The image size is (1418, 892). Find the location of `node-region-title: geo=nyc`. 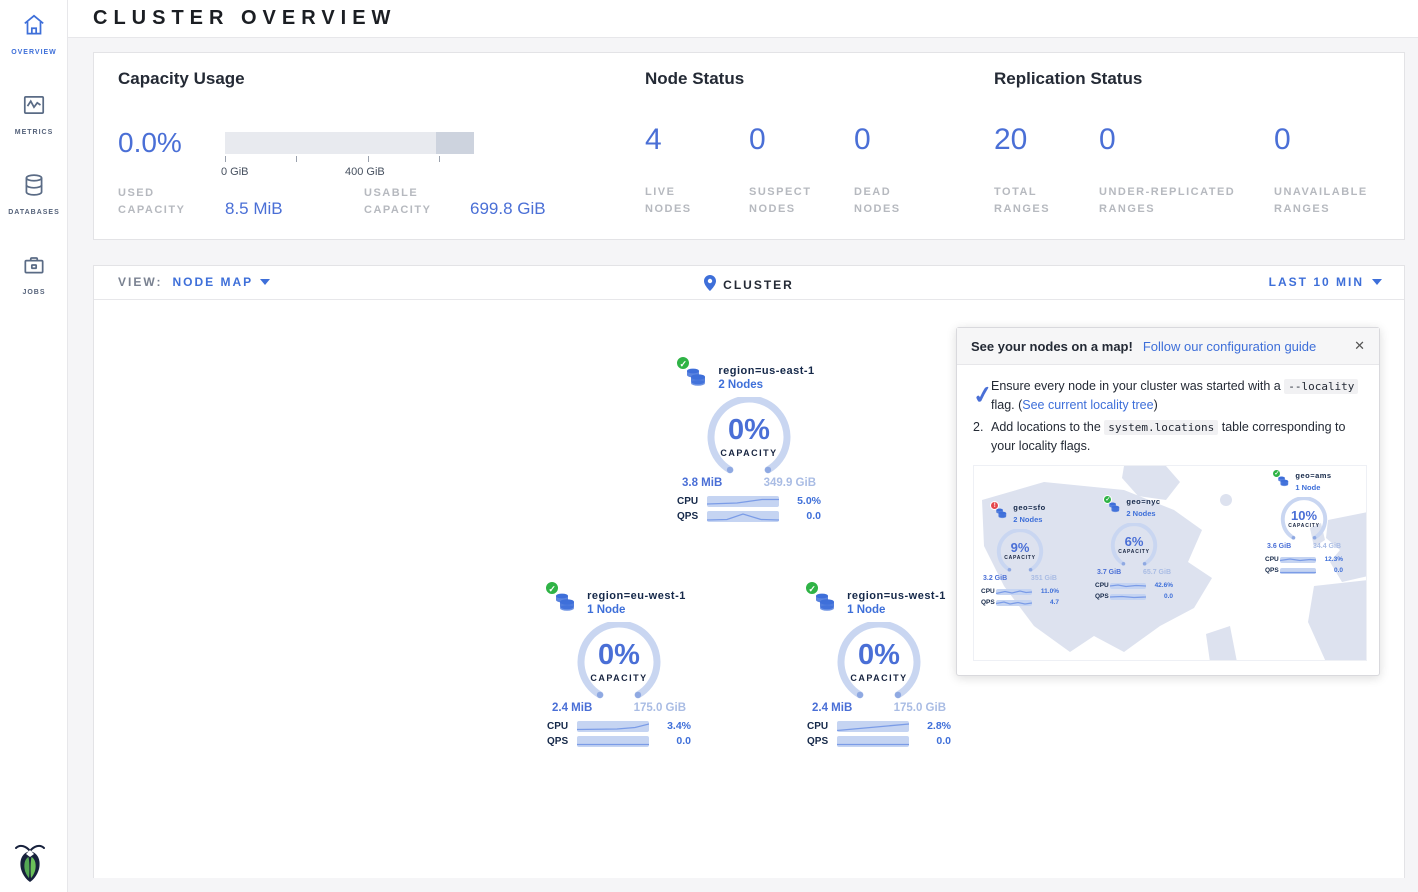

node-region-title: geo=nyc is located at coordinates (1143, 501).